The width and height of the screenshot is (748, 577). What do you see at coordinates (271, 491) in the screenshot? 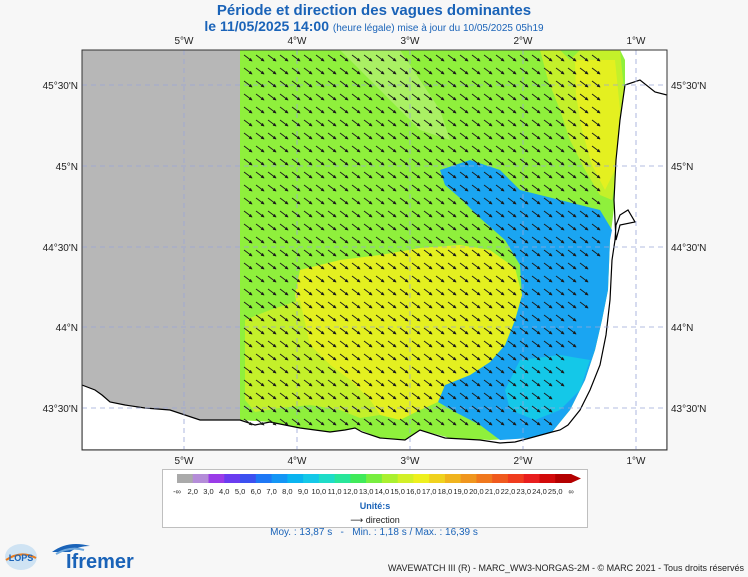
I see `colour-bar-tick-label: 7,0` at bounding box center [271, 491].